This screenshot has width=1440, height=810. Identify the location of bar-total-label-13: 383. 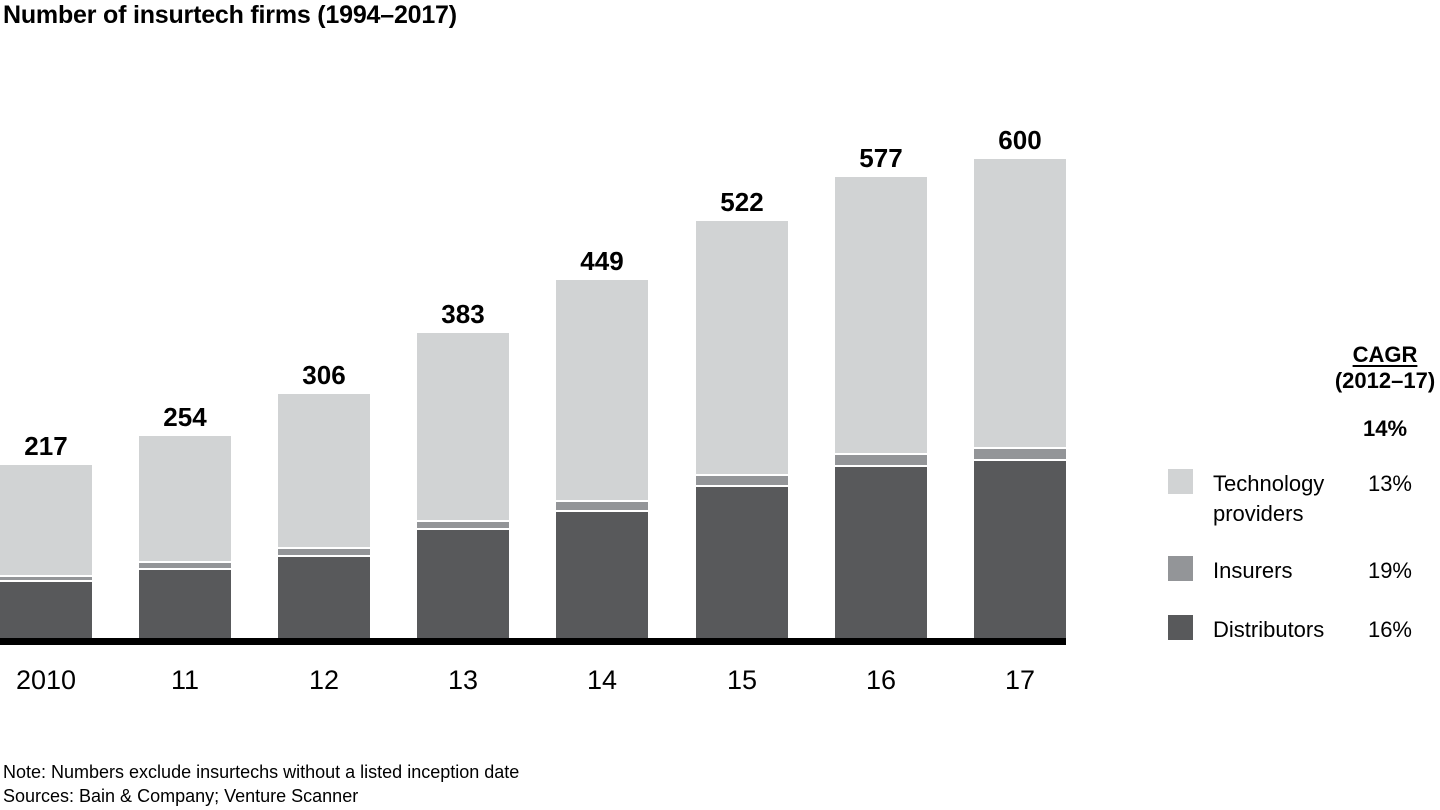
(463, 313).